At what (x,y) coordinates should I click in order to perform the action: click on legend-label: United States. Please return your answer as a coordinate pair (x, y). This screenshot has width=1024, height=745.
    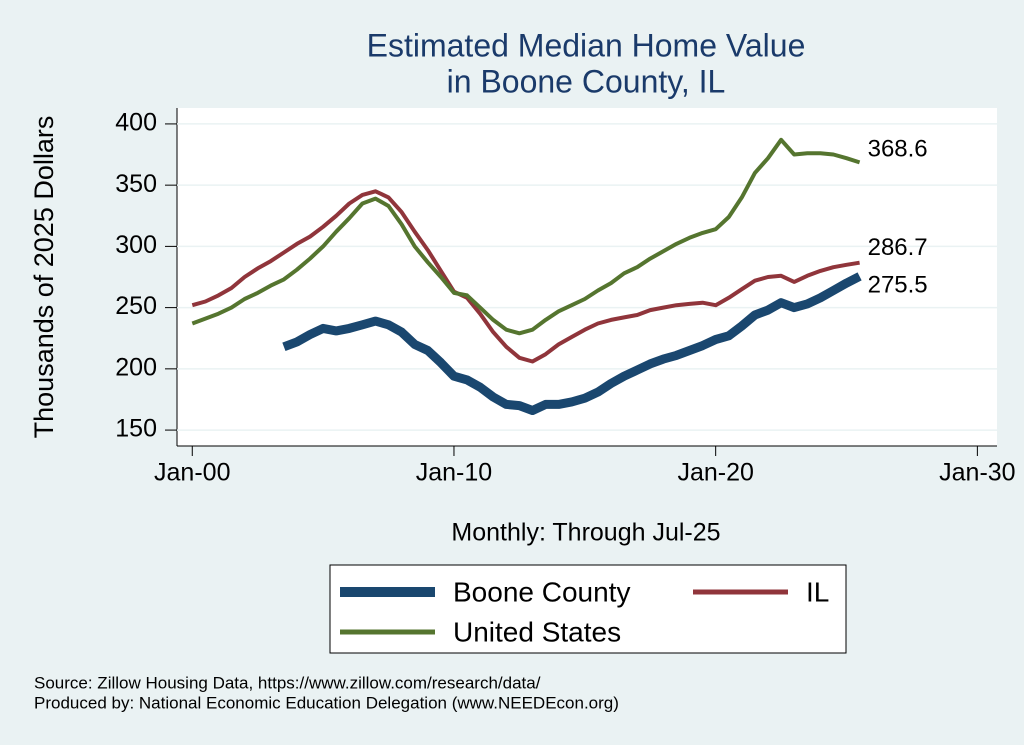
    Looking at the image, I should click on (537, 631).